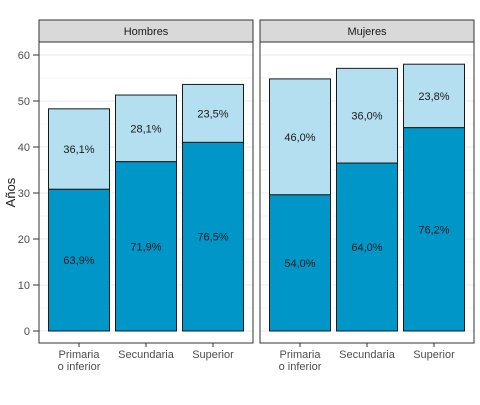 This screenshot has height=405, width=480. I want to click on y-tick-label: 60, so click(24, 56).